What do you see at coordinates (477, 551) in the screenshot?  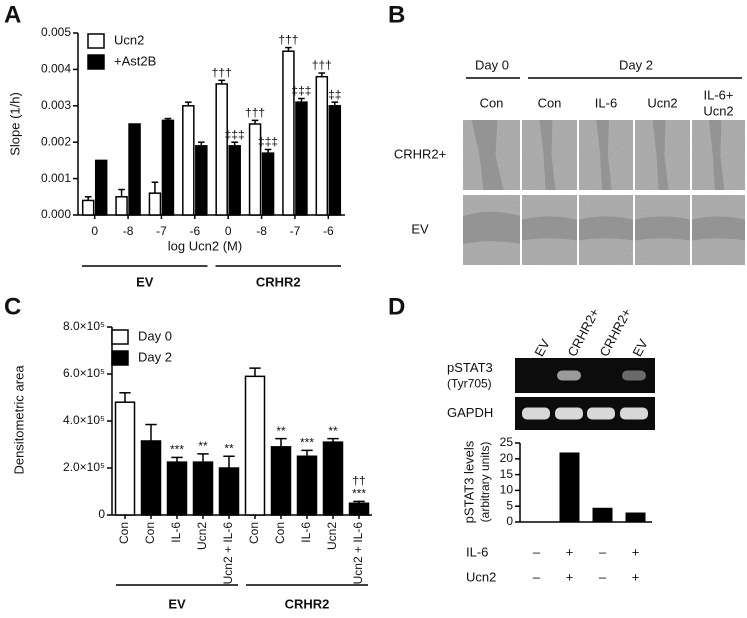 I see `condition-label: IL-6` at bounding box center [477, 551].